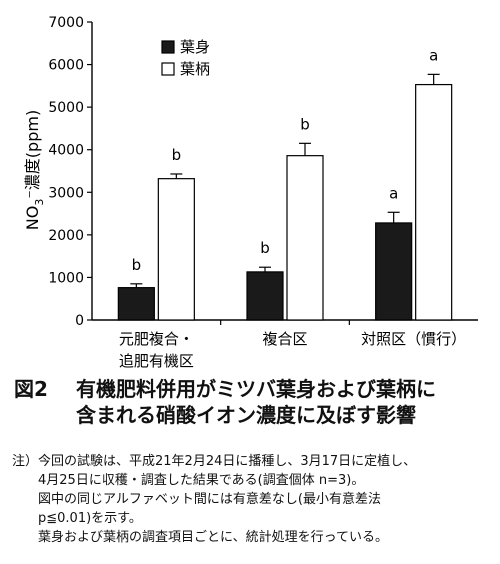 This screenshot has width=500, height=564. Describe the element at coordinates (209, 499) in the screenshot. I see `notes-line-3: 図中の同じアルファベット間には有意差なし(最小有意差法` at that location.